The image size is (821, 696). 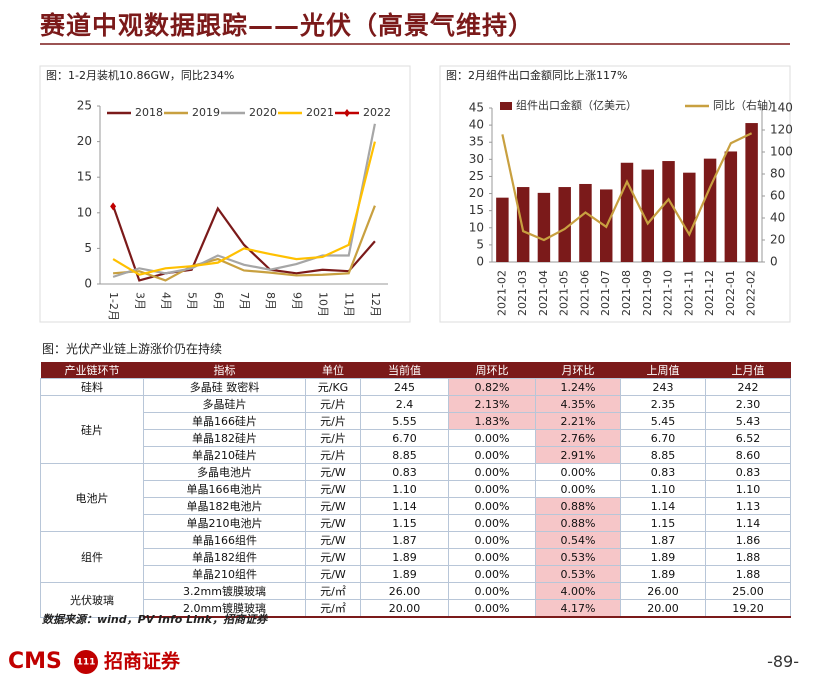 What do you see at coordinates (377, 112) in the screenshot?
I see `legend-label: 2022` at bounding box center [377, 112].